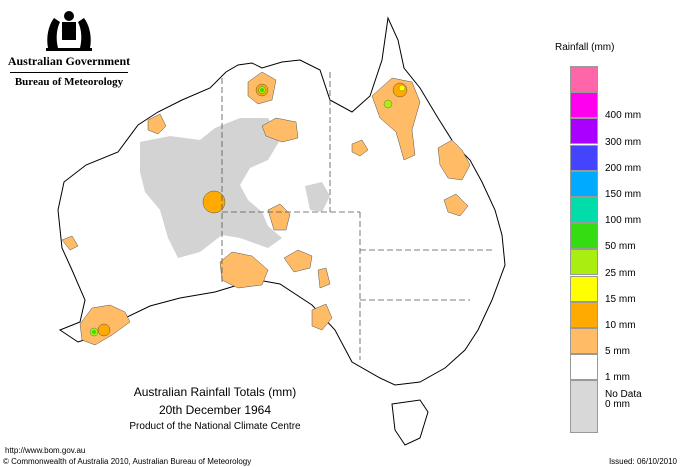 Image resolution: width=680 pixels, height=467 pixels. Describe the element at coordinates (623, 116) in the screenshot. I see `legend-label: 400 mm` at that location.